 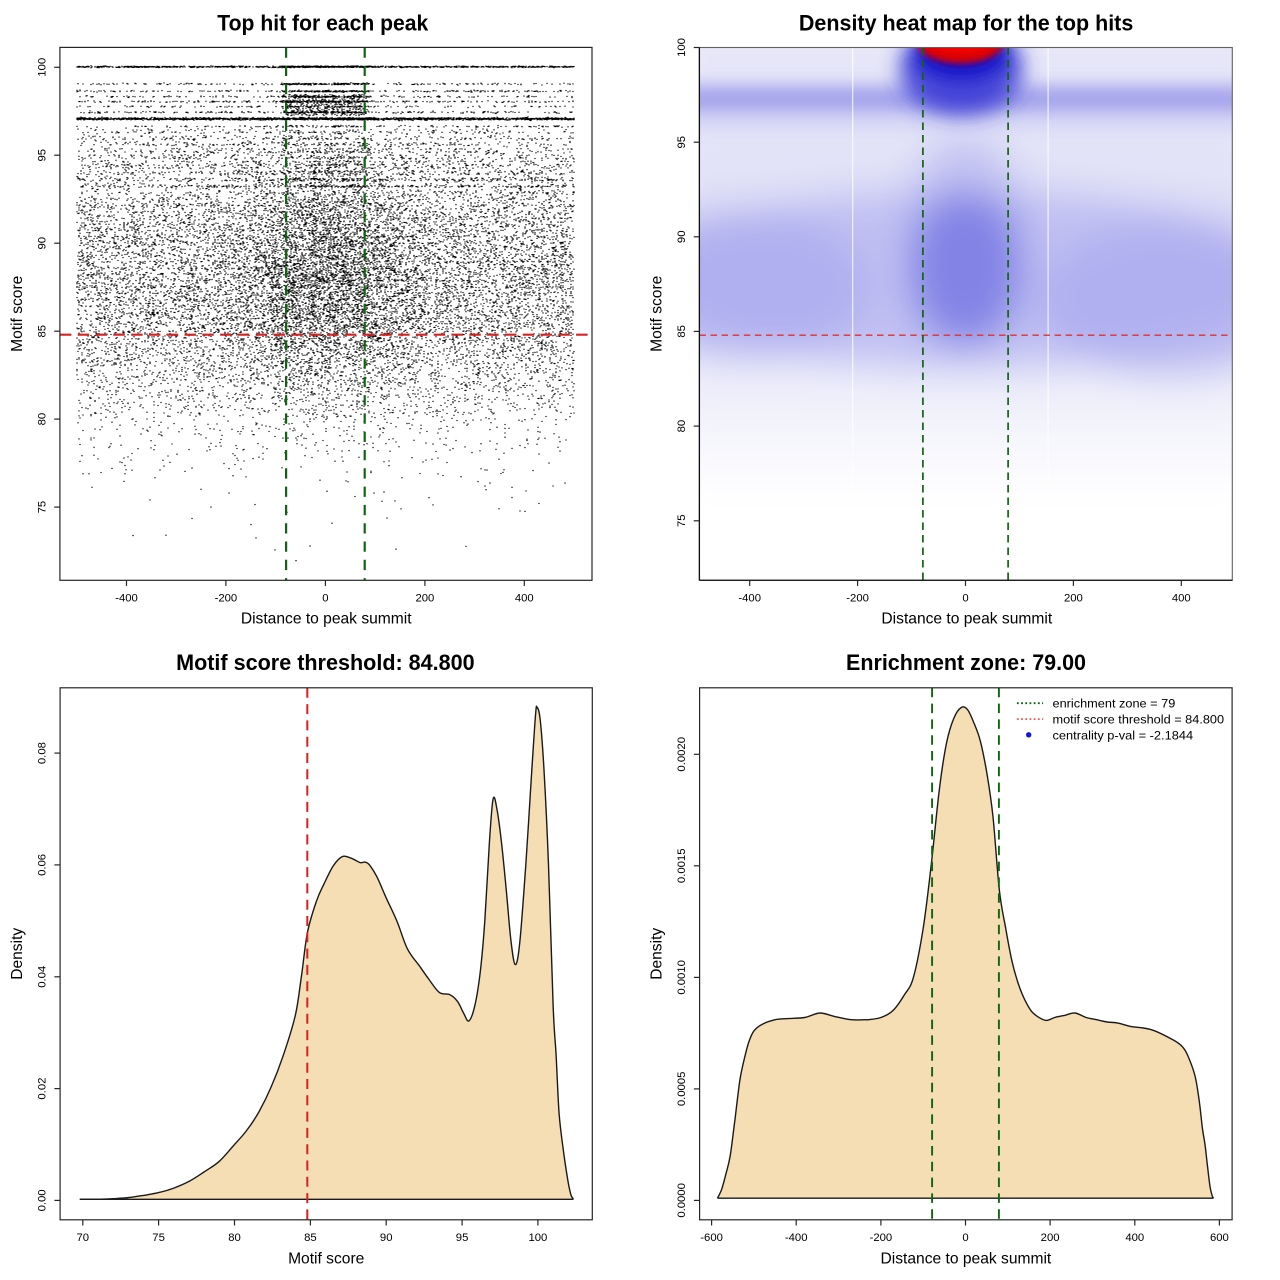 I want to click on svg-text: 0.02, so click(x=42, y=1089).